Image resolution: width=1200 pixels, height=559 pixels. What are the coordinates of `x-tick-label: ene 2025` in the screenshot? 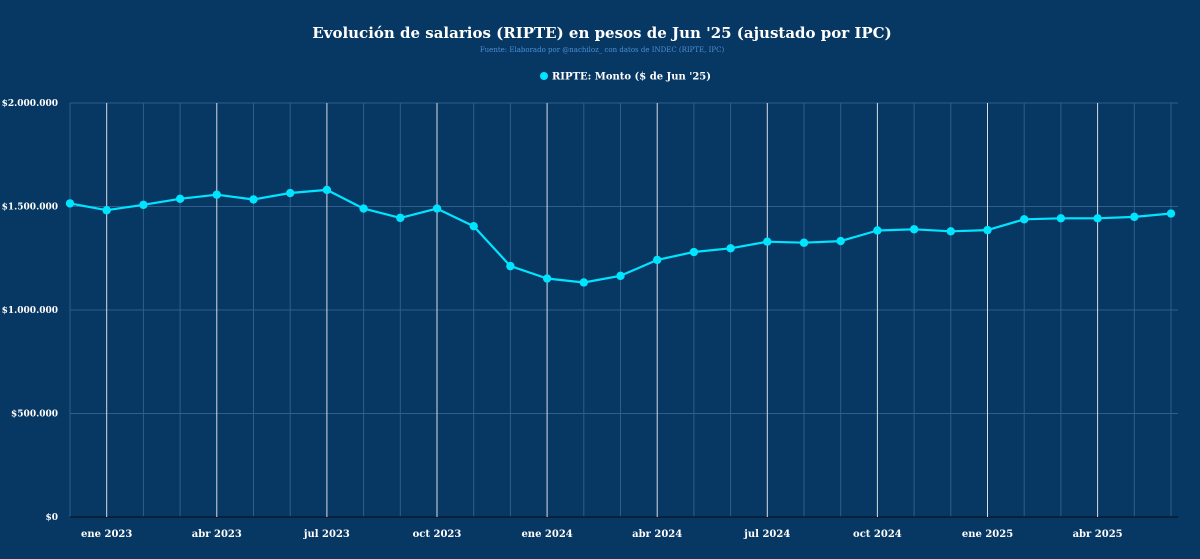 It's located at (987, 534).